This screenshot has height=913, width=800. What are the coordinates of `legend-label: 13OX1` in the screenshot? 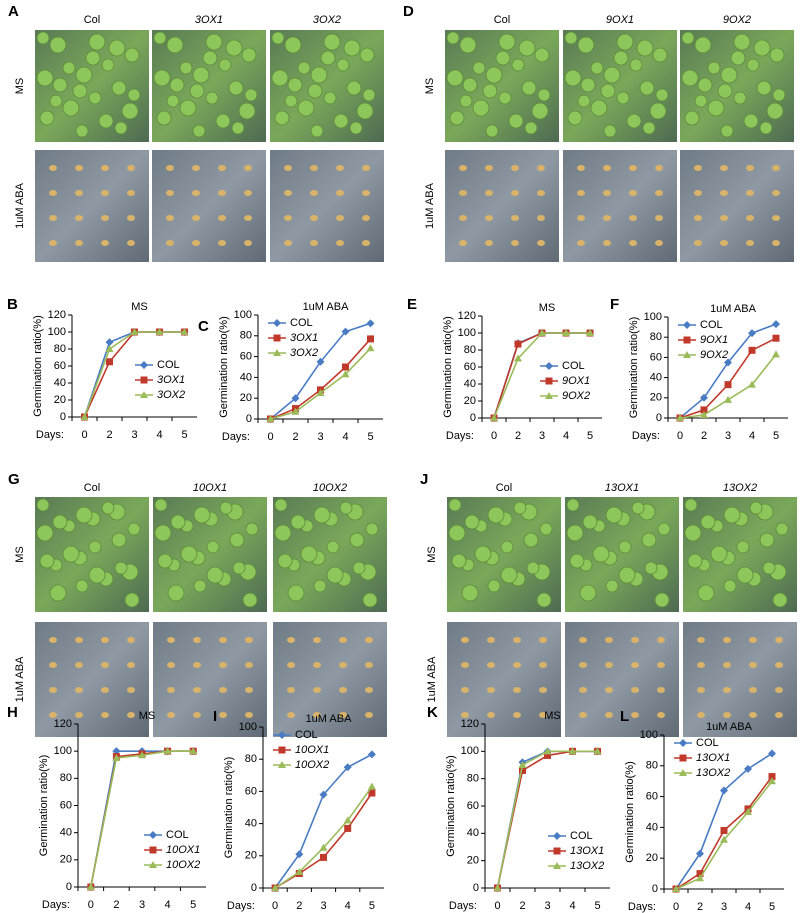 It's located at (713, 758).